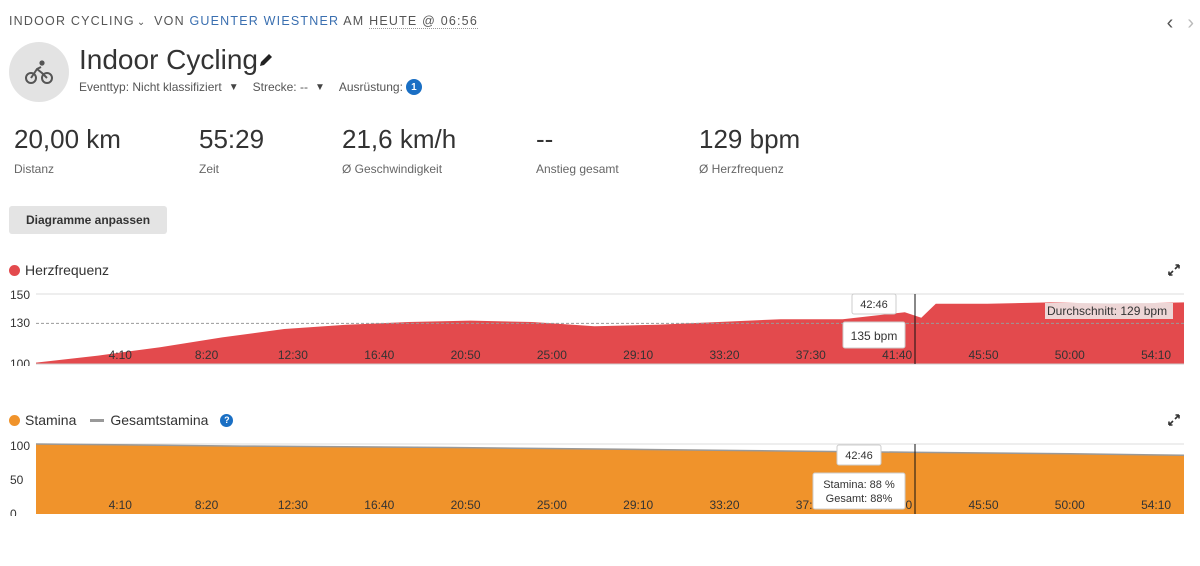 This screenshot has width=1200, height=566. I want to click on next-activity-icon: ›, so click(1190, 23).